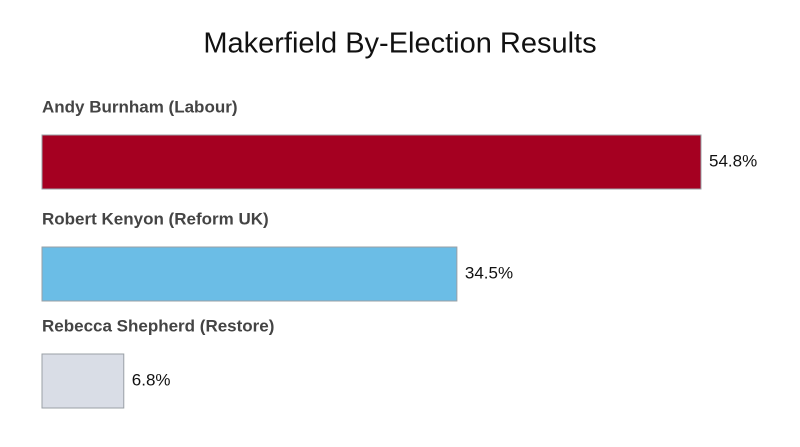 The height and width of the screenshot is (447, 800). I want to click on category-label: Andy Burnham (Labour), so click(140, 106).